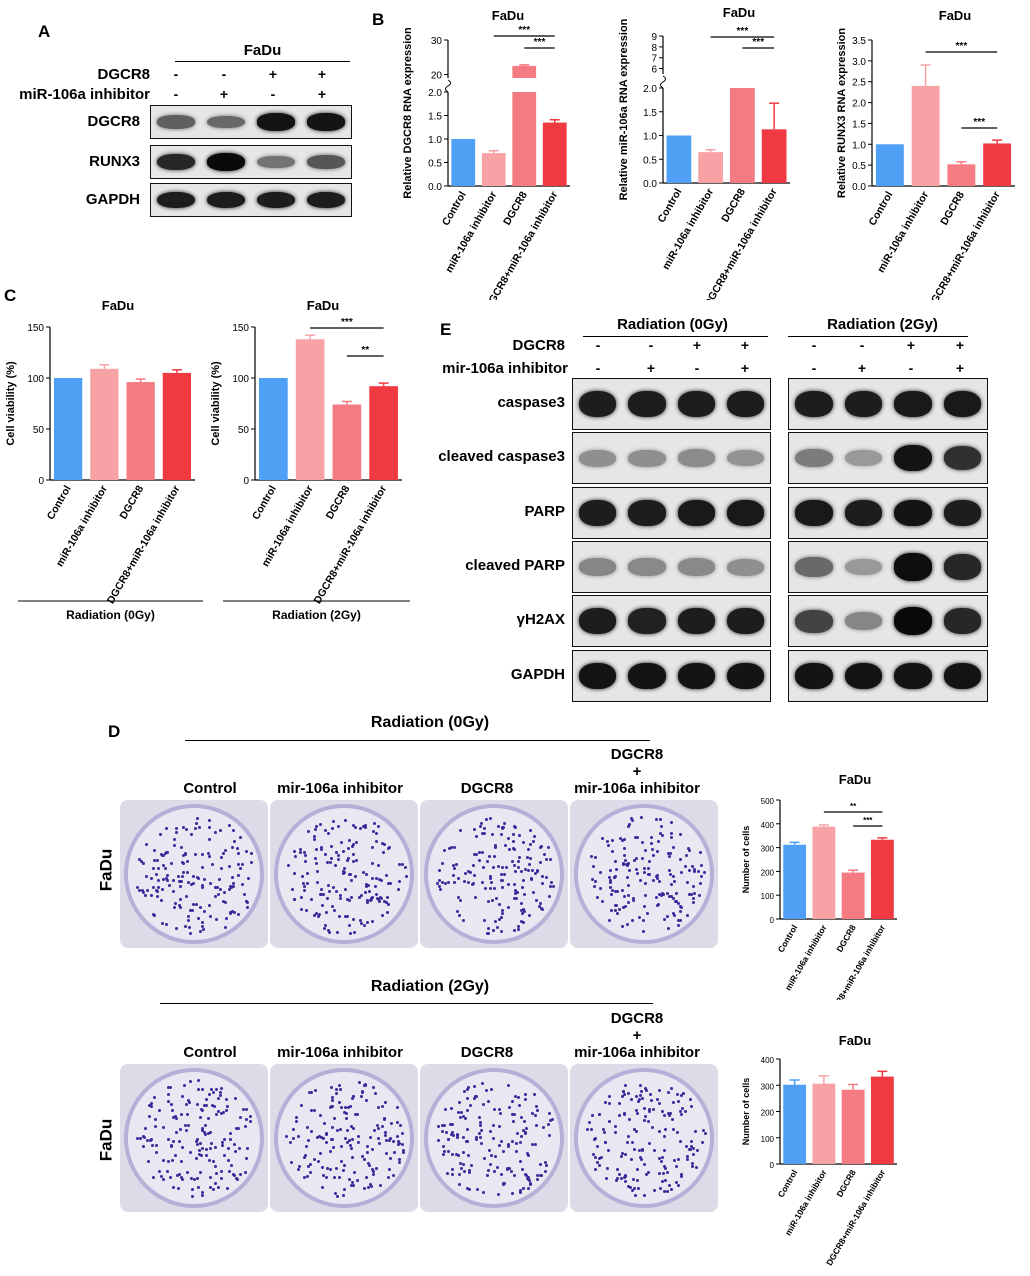  Describe the element at coordinates (338, 502) in the screenshot. I see `x-tick-label: DGCR8` at that location.